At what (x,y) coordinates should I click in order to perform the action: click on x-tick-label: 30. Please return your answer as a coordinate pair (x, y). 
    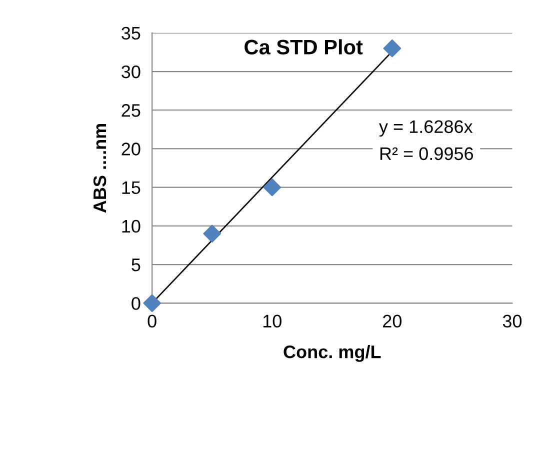
    Looking at the image, I should click on (512, 321).